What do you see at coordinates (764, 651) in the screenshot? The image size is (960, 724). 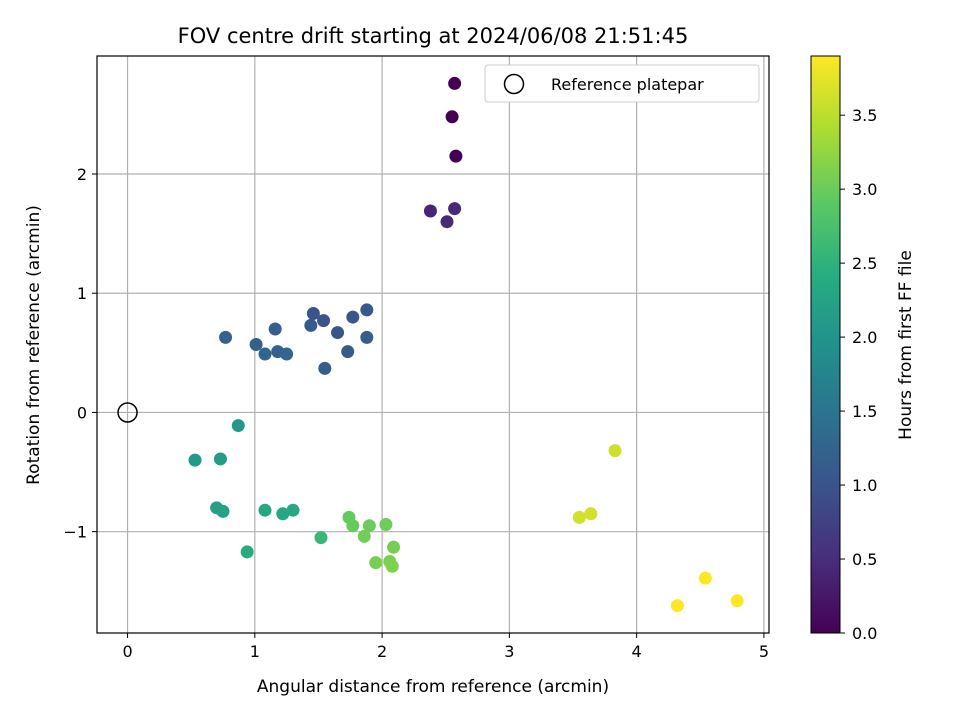 I see `x-tick-label: 5` at bounding box center [764, 651].